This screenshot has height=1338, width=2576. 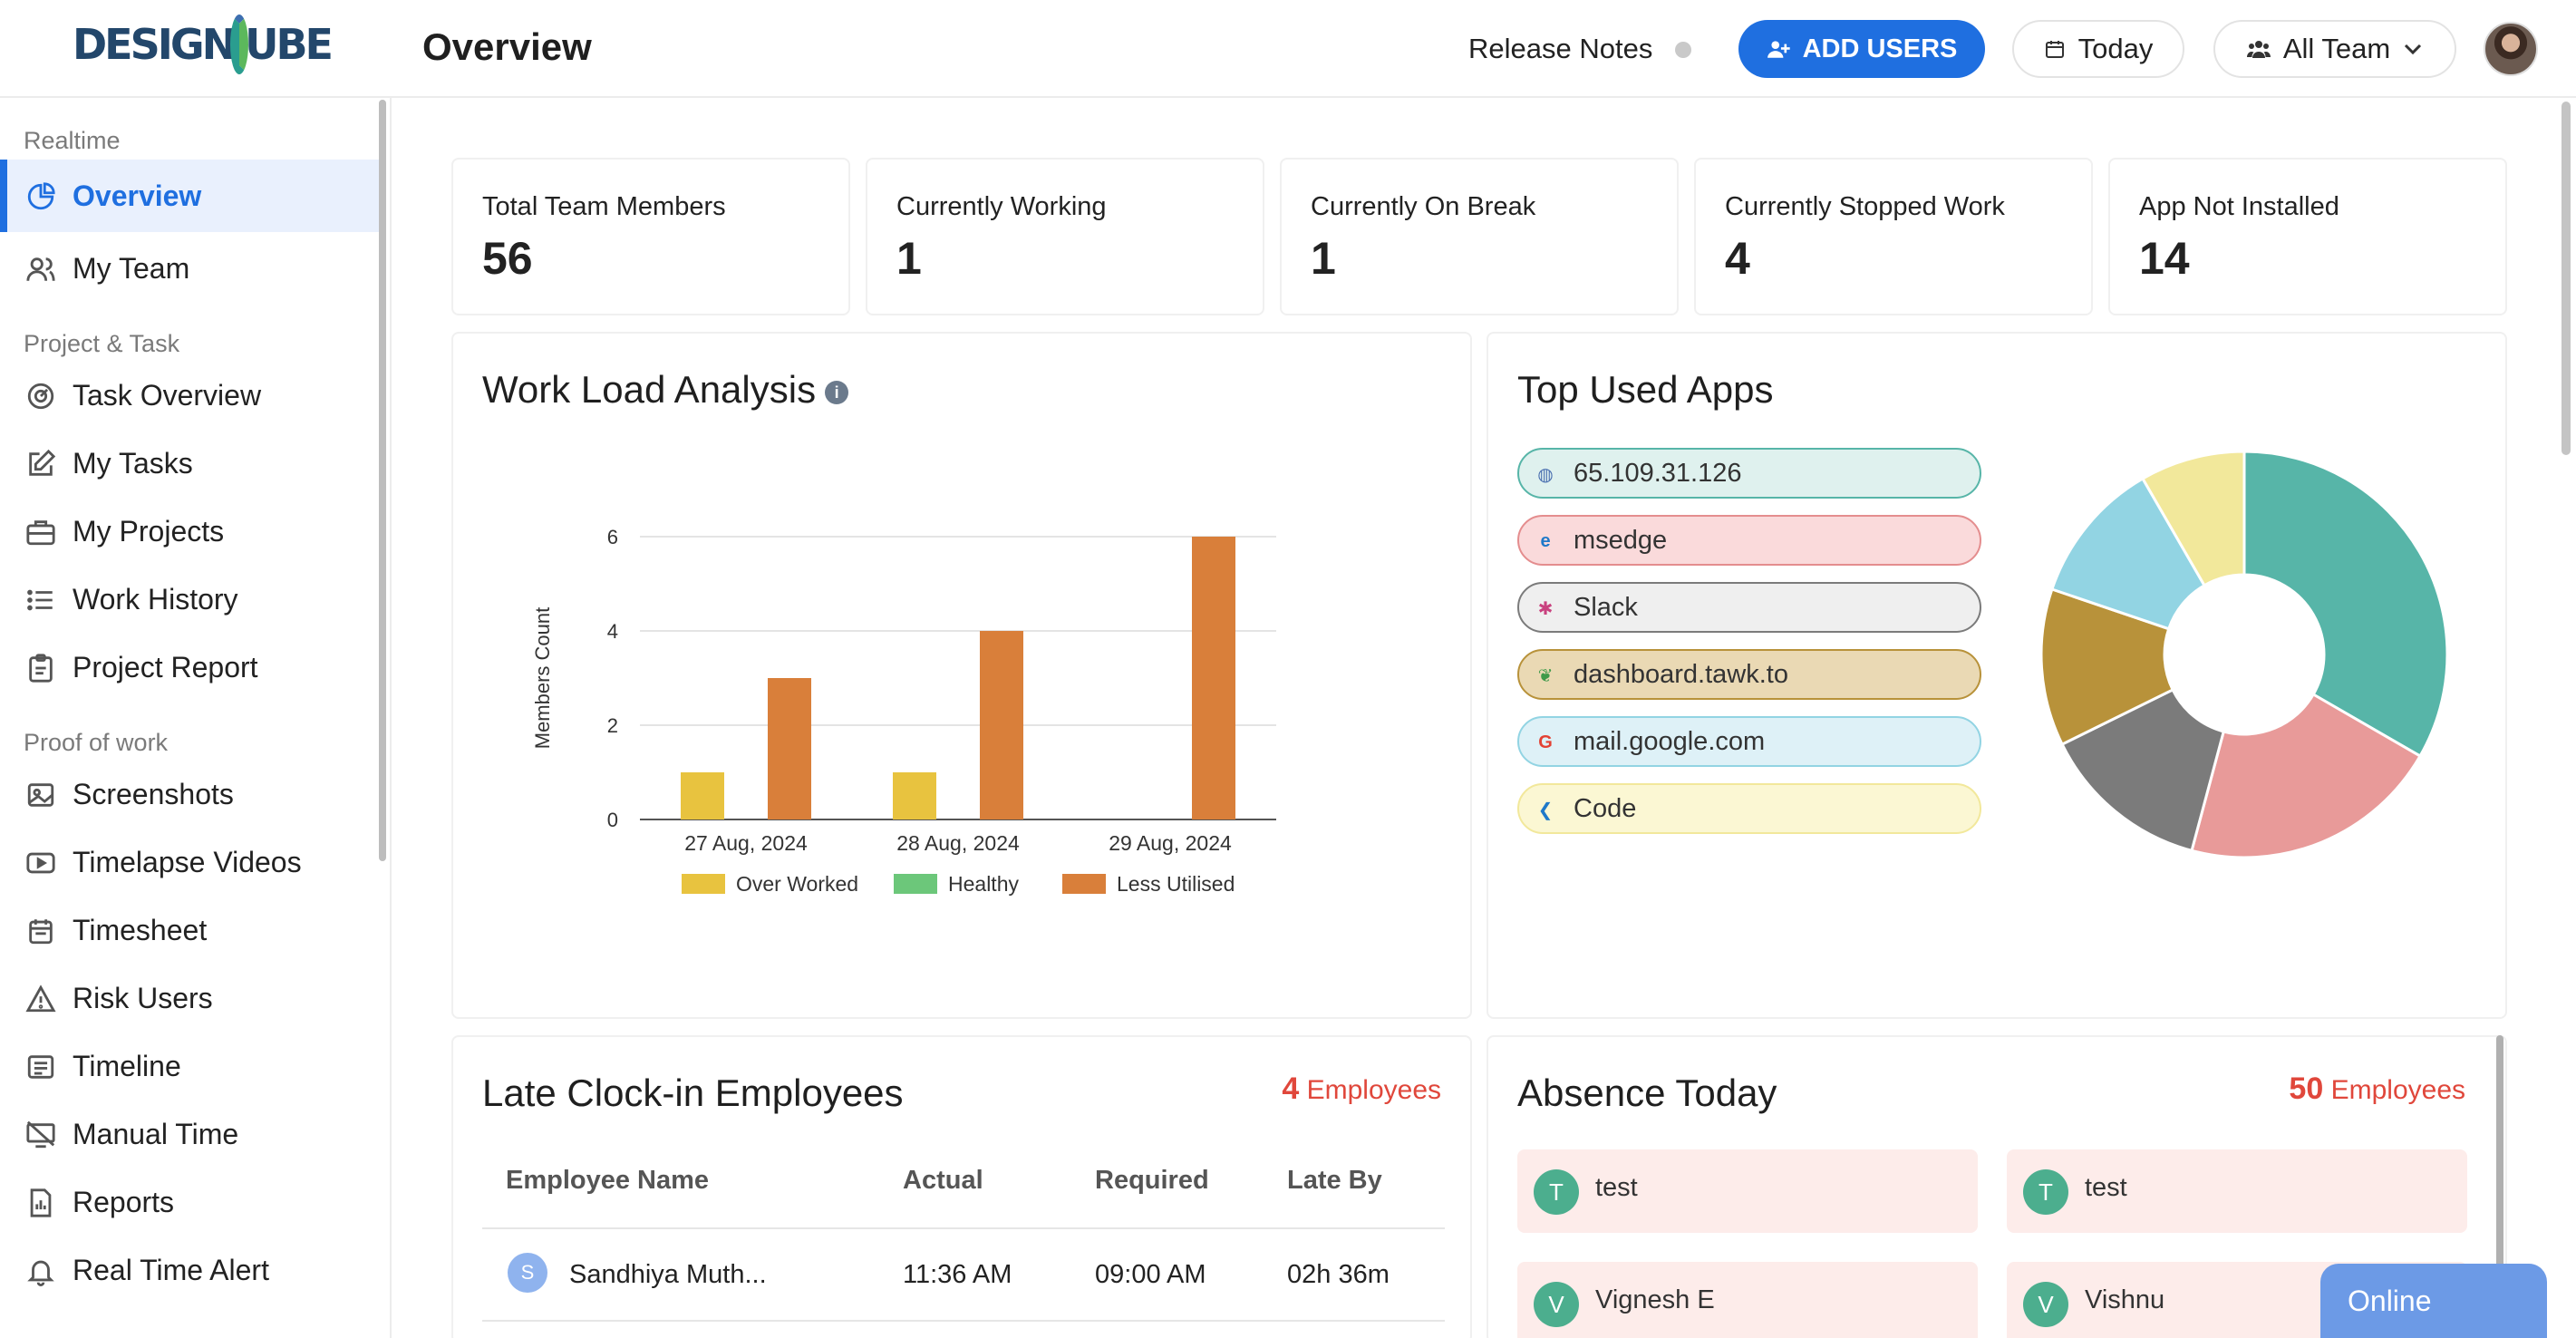 I want to click on legend-label: Over Worked, so click(x=797, y=884).